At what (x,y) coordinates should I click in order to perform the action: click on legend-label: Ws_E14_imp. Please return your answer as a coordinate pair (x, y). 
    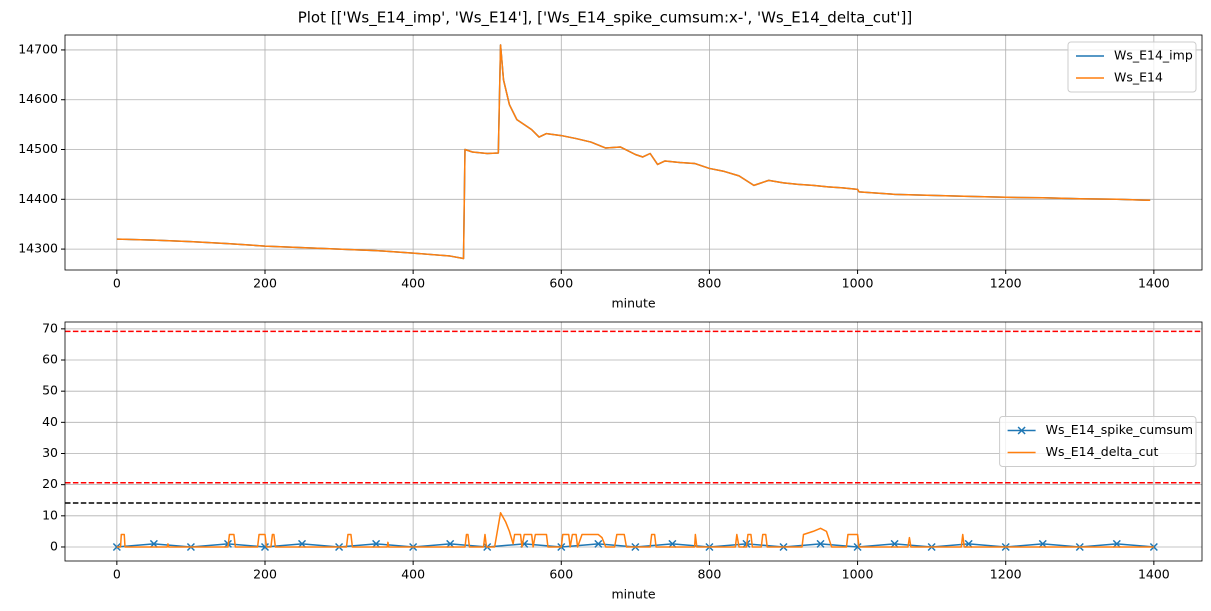
    Looking at the image, I should click on (1153, 55).